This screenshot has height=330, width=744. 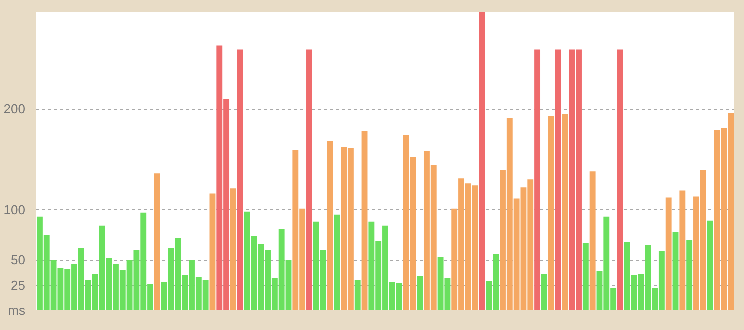 What do you see at coordinates (18, 285) in the screenshot?
I see `y-tick-label: 25` at bounding box center [18, 285].